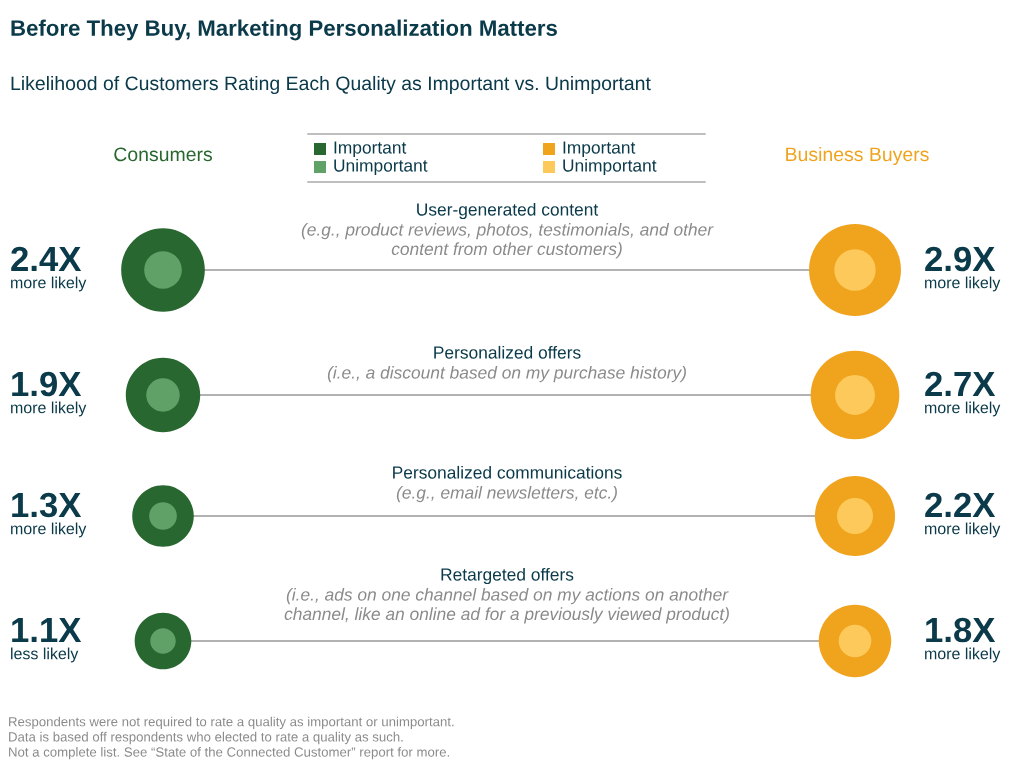 The height and width of the screenshot is (775, 1017). Describe the element at coordinates (857, 156) in the screenshot. I see `text: Business Buyers` at that location.